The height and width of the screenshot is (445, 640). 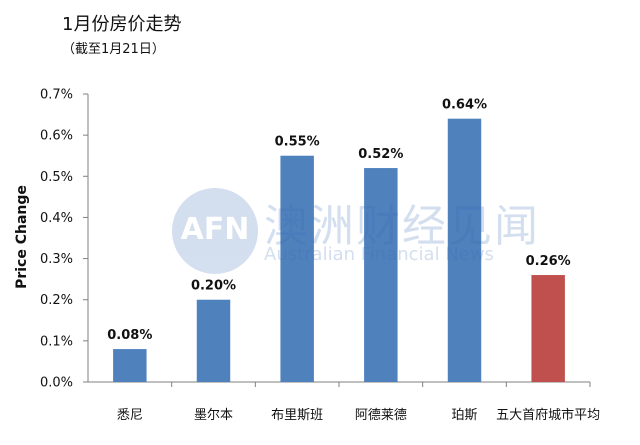 What do you see at coordinates (56, 218) in the screenshot?
I see `y-tick-label: 0.4%` at bounding box center [56, 218].